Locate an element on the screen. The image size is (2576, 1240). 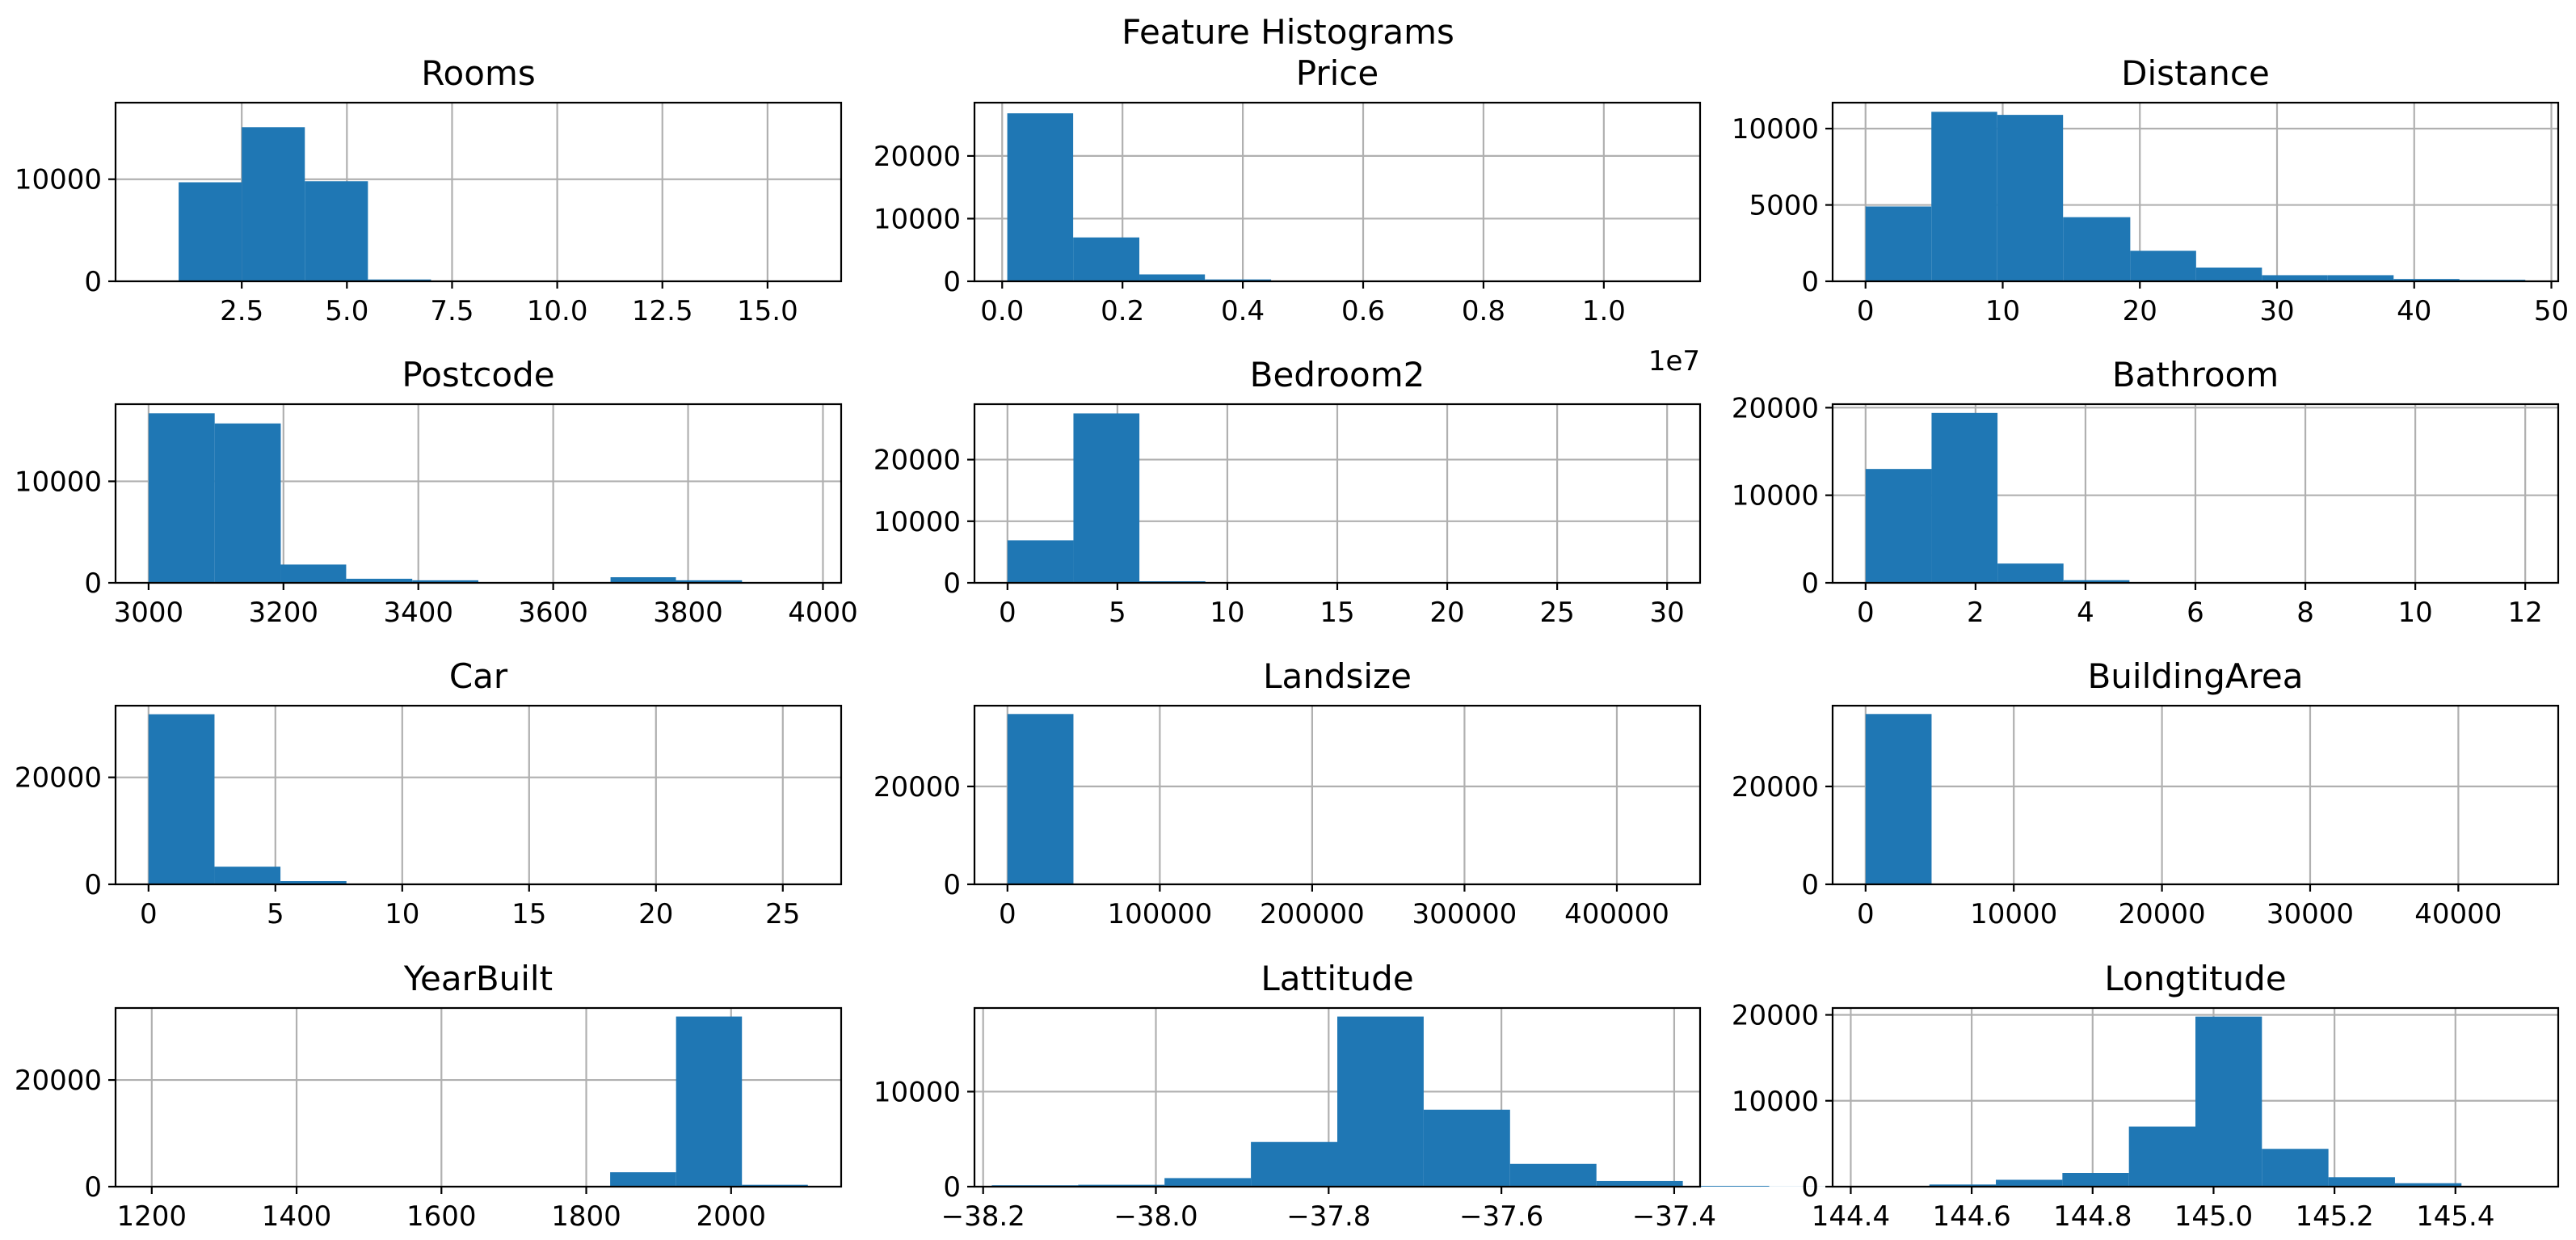
subplot-title: Longtitude is located at coordinates (2195, 978).